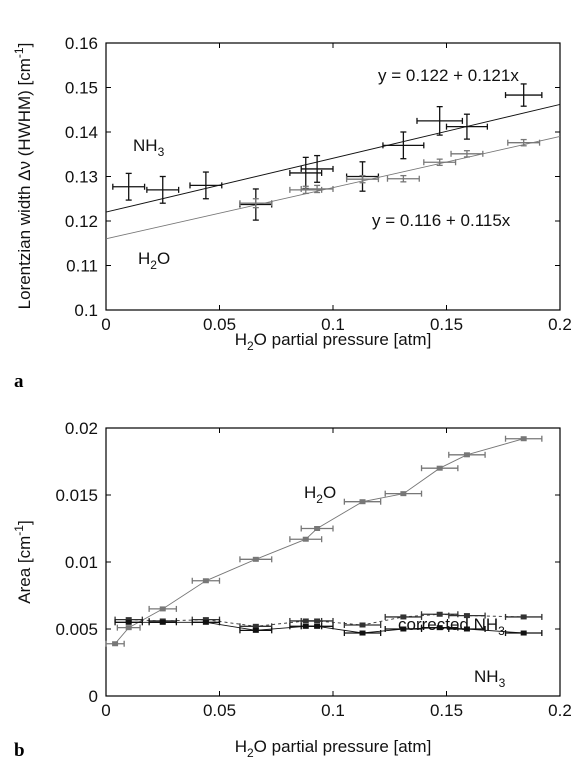 Image resolution: width=579 pixels, height=769 pixels. I want to click on x-tick-label: 0.1, so click(333, 324).